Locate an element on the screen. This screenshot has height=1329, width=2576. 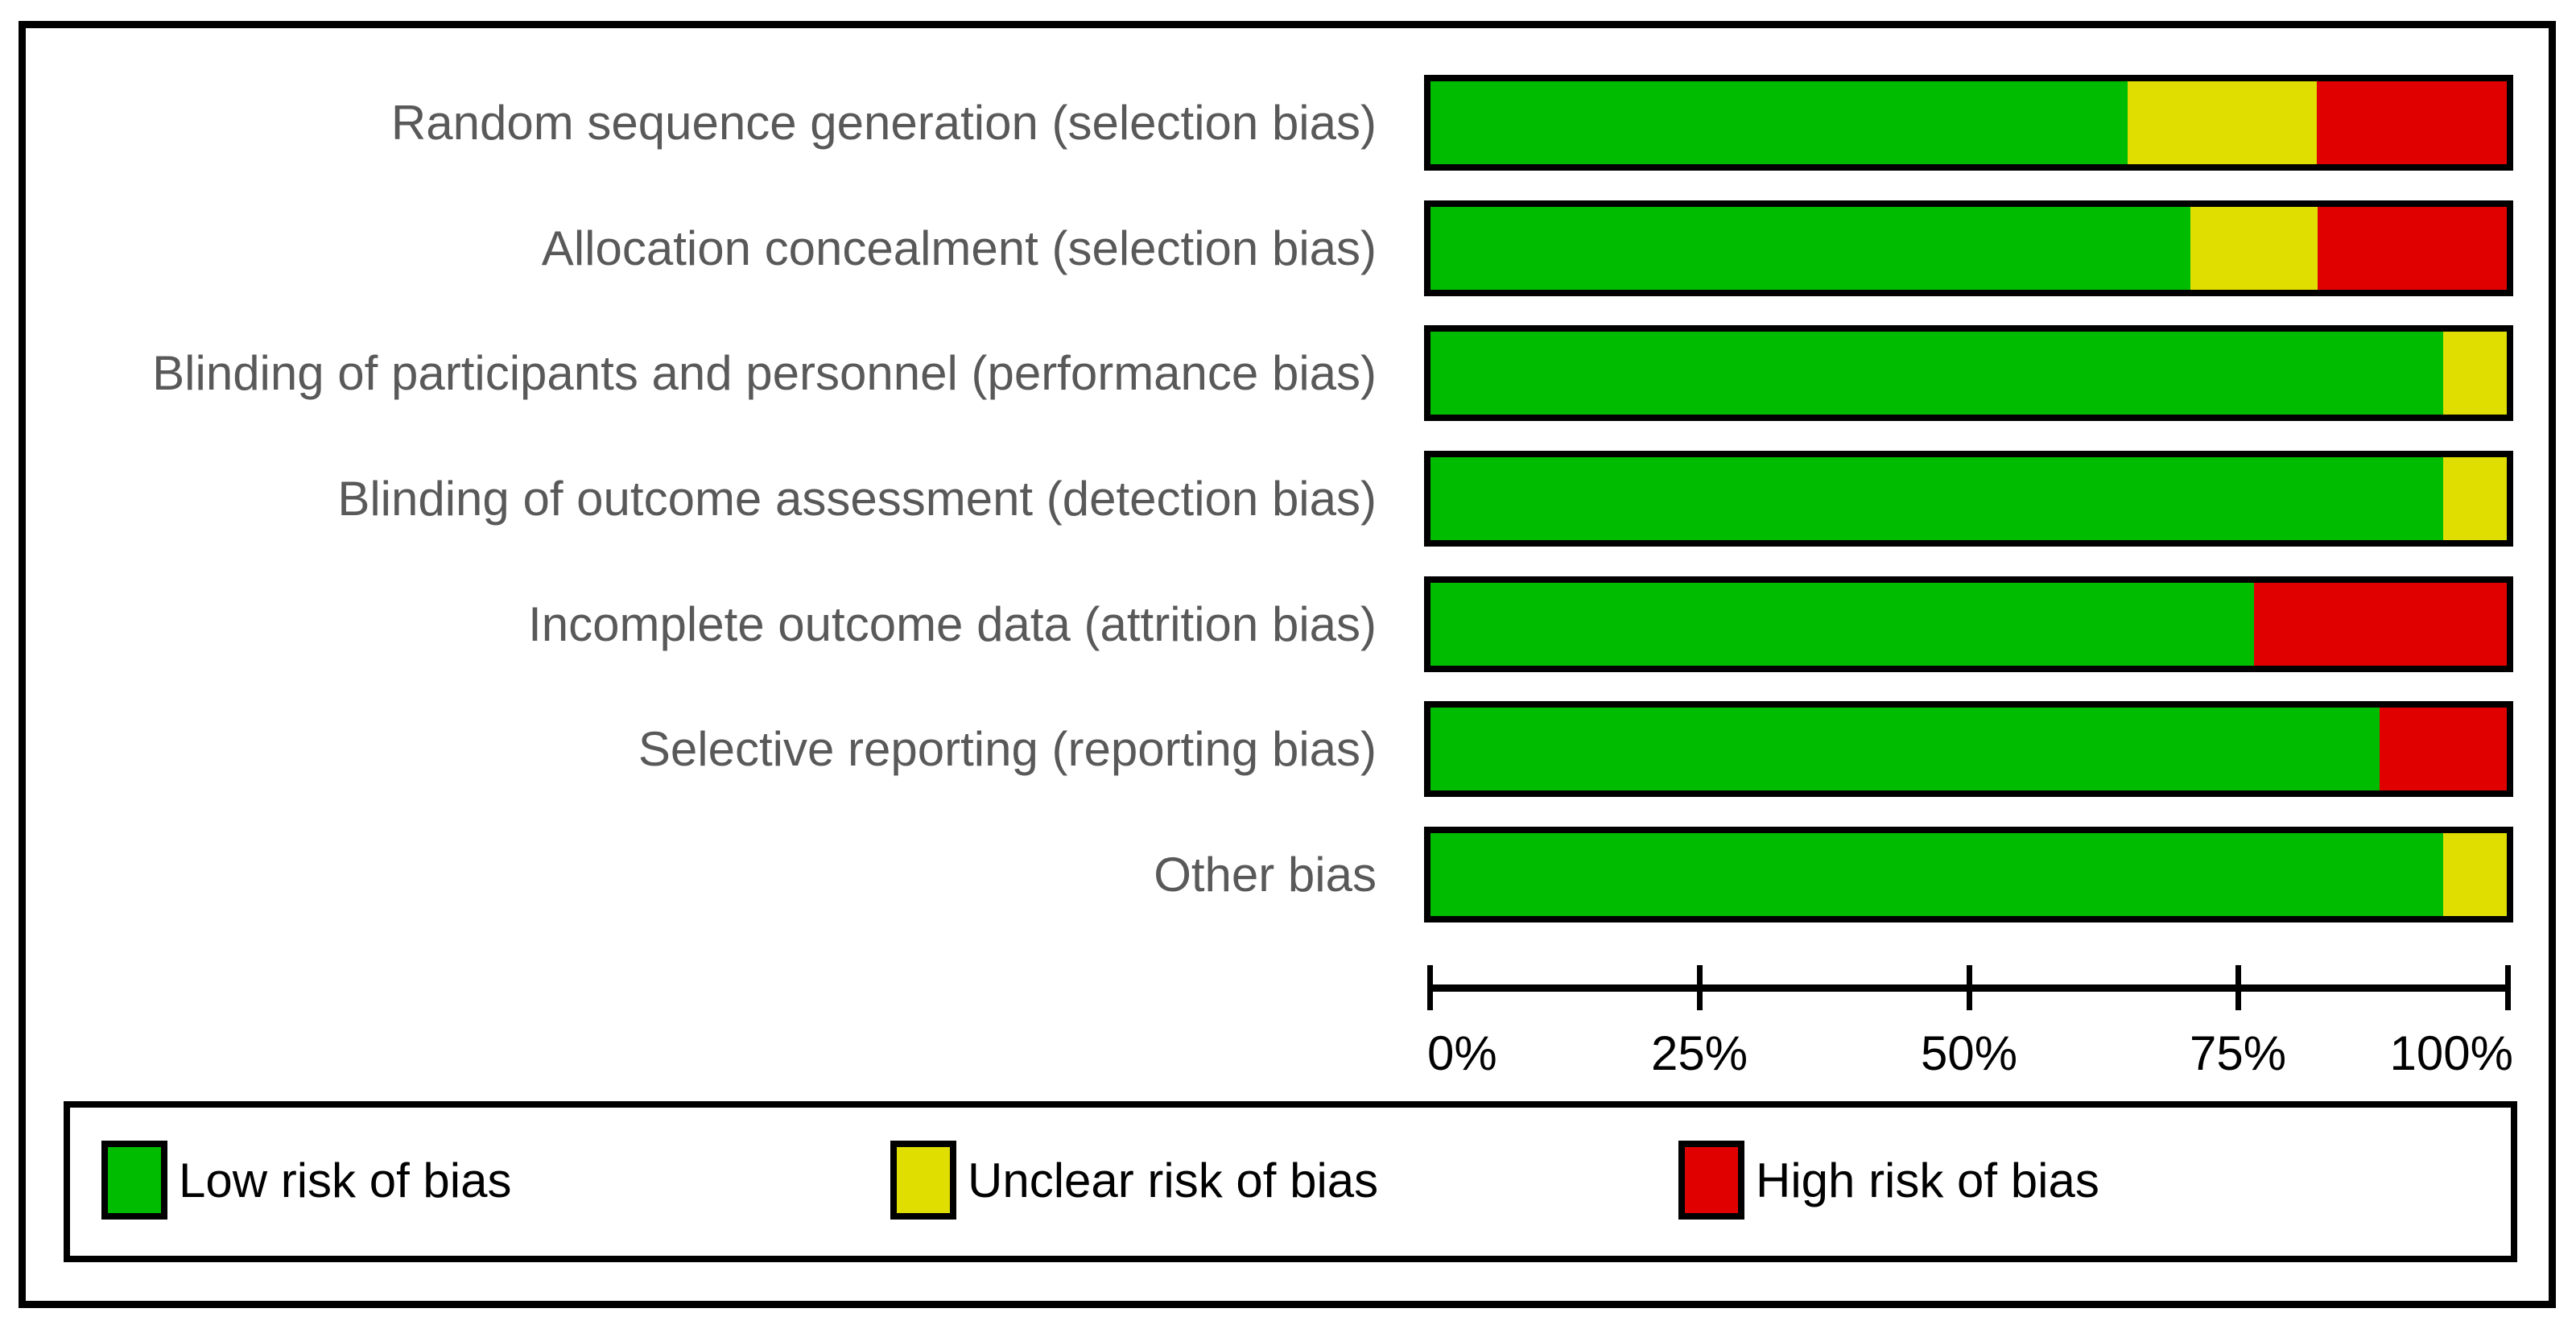
stacked-bar-blinding-participants is located at coordinates (1968, 373).